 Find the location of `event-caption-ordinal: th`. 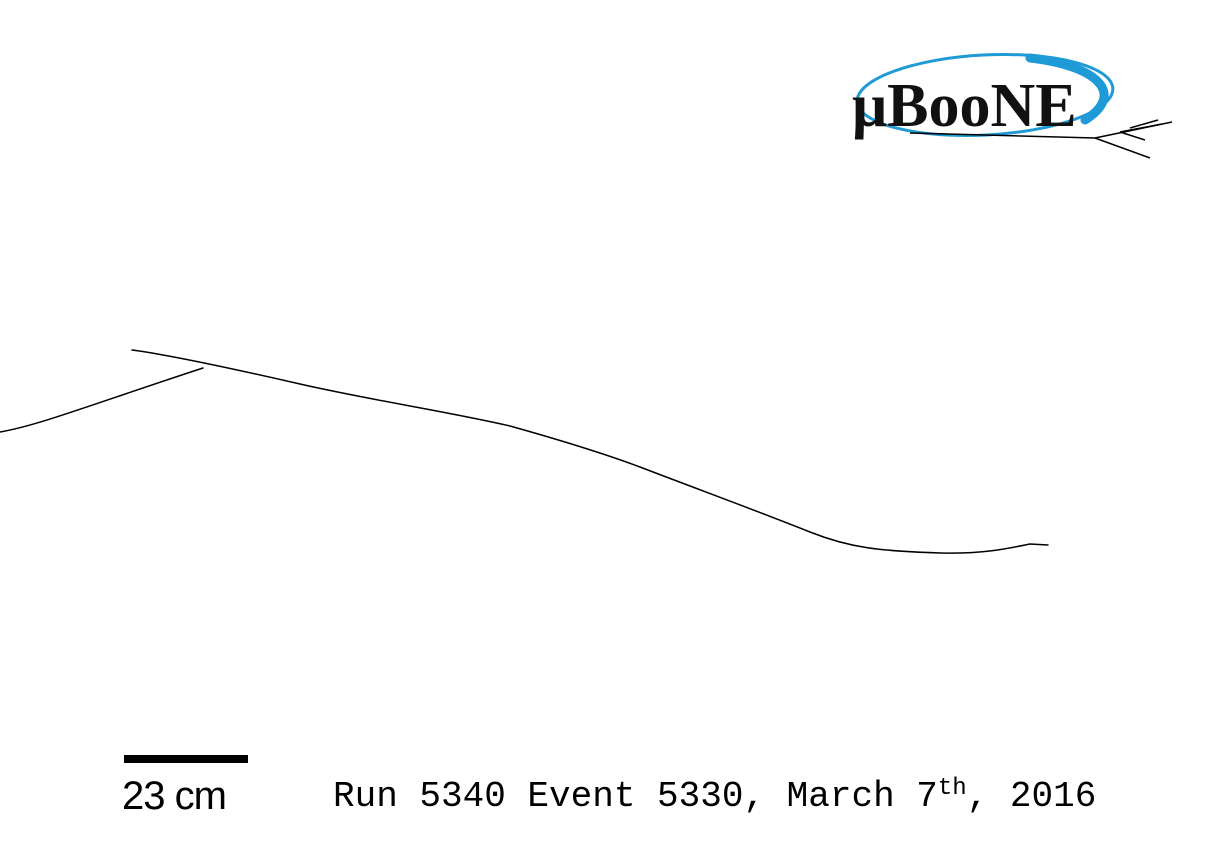

event-caption-ordinal: th is located at coordinates (952, 788).